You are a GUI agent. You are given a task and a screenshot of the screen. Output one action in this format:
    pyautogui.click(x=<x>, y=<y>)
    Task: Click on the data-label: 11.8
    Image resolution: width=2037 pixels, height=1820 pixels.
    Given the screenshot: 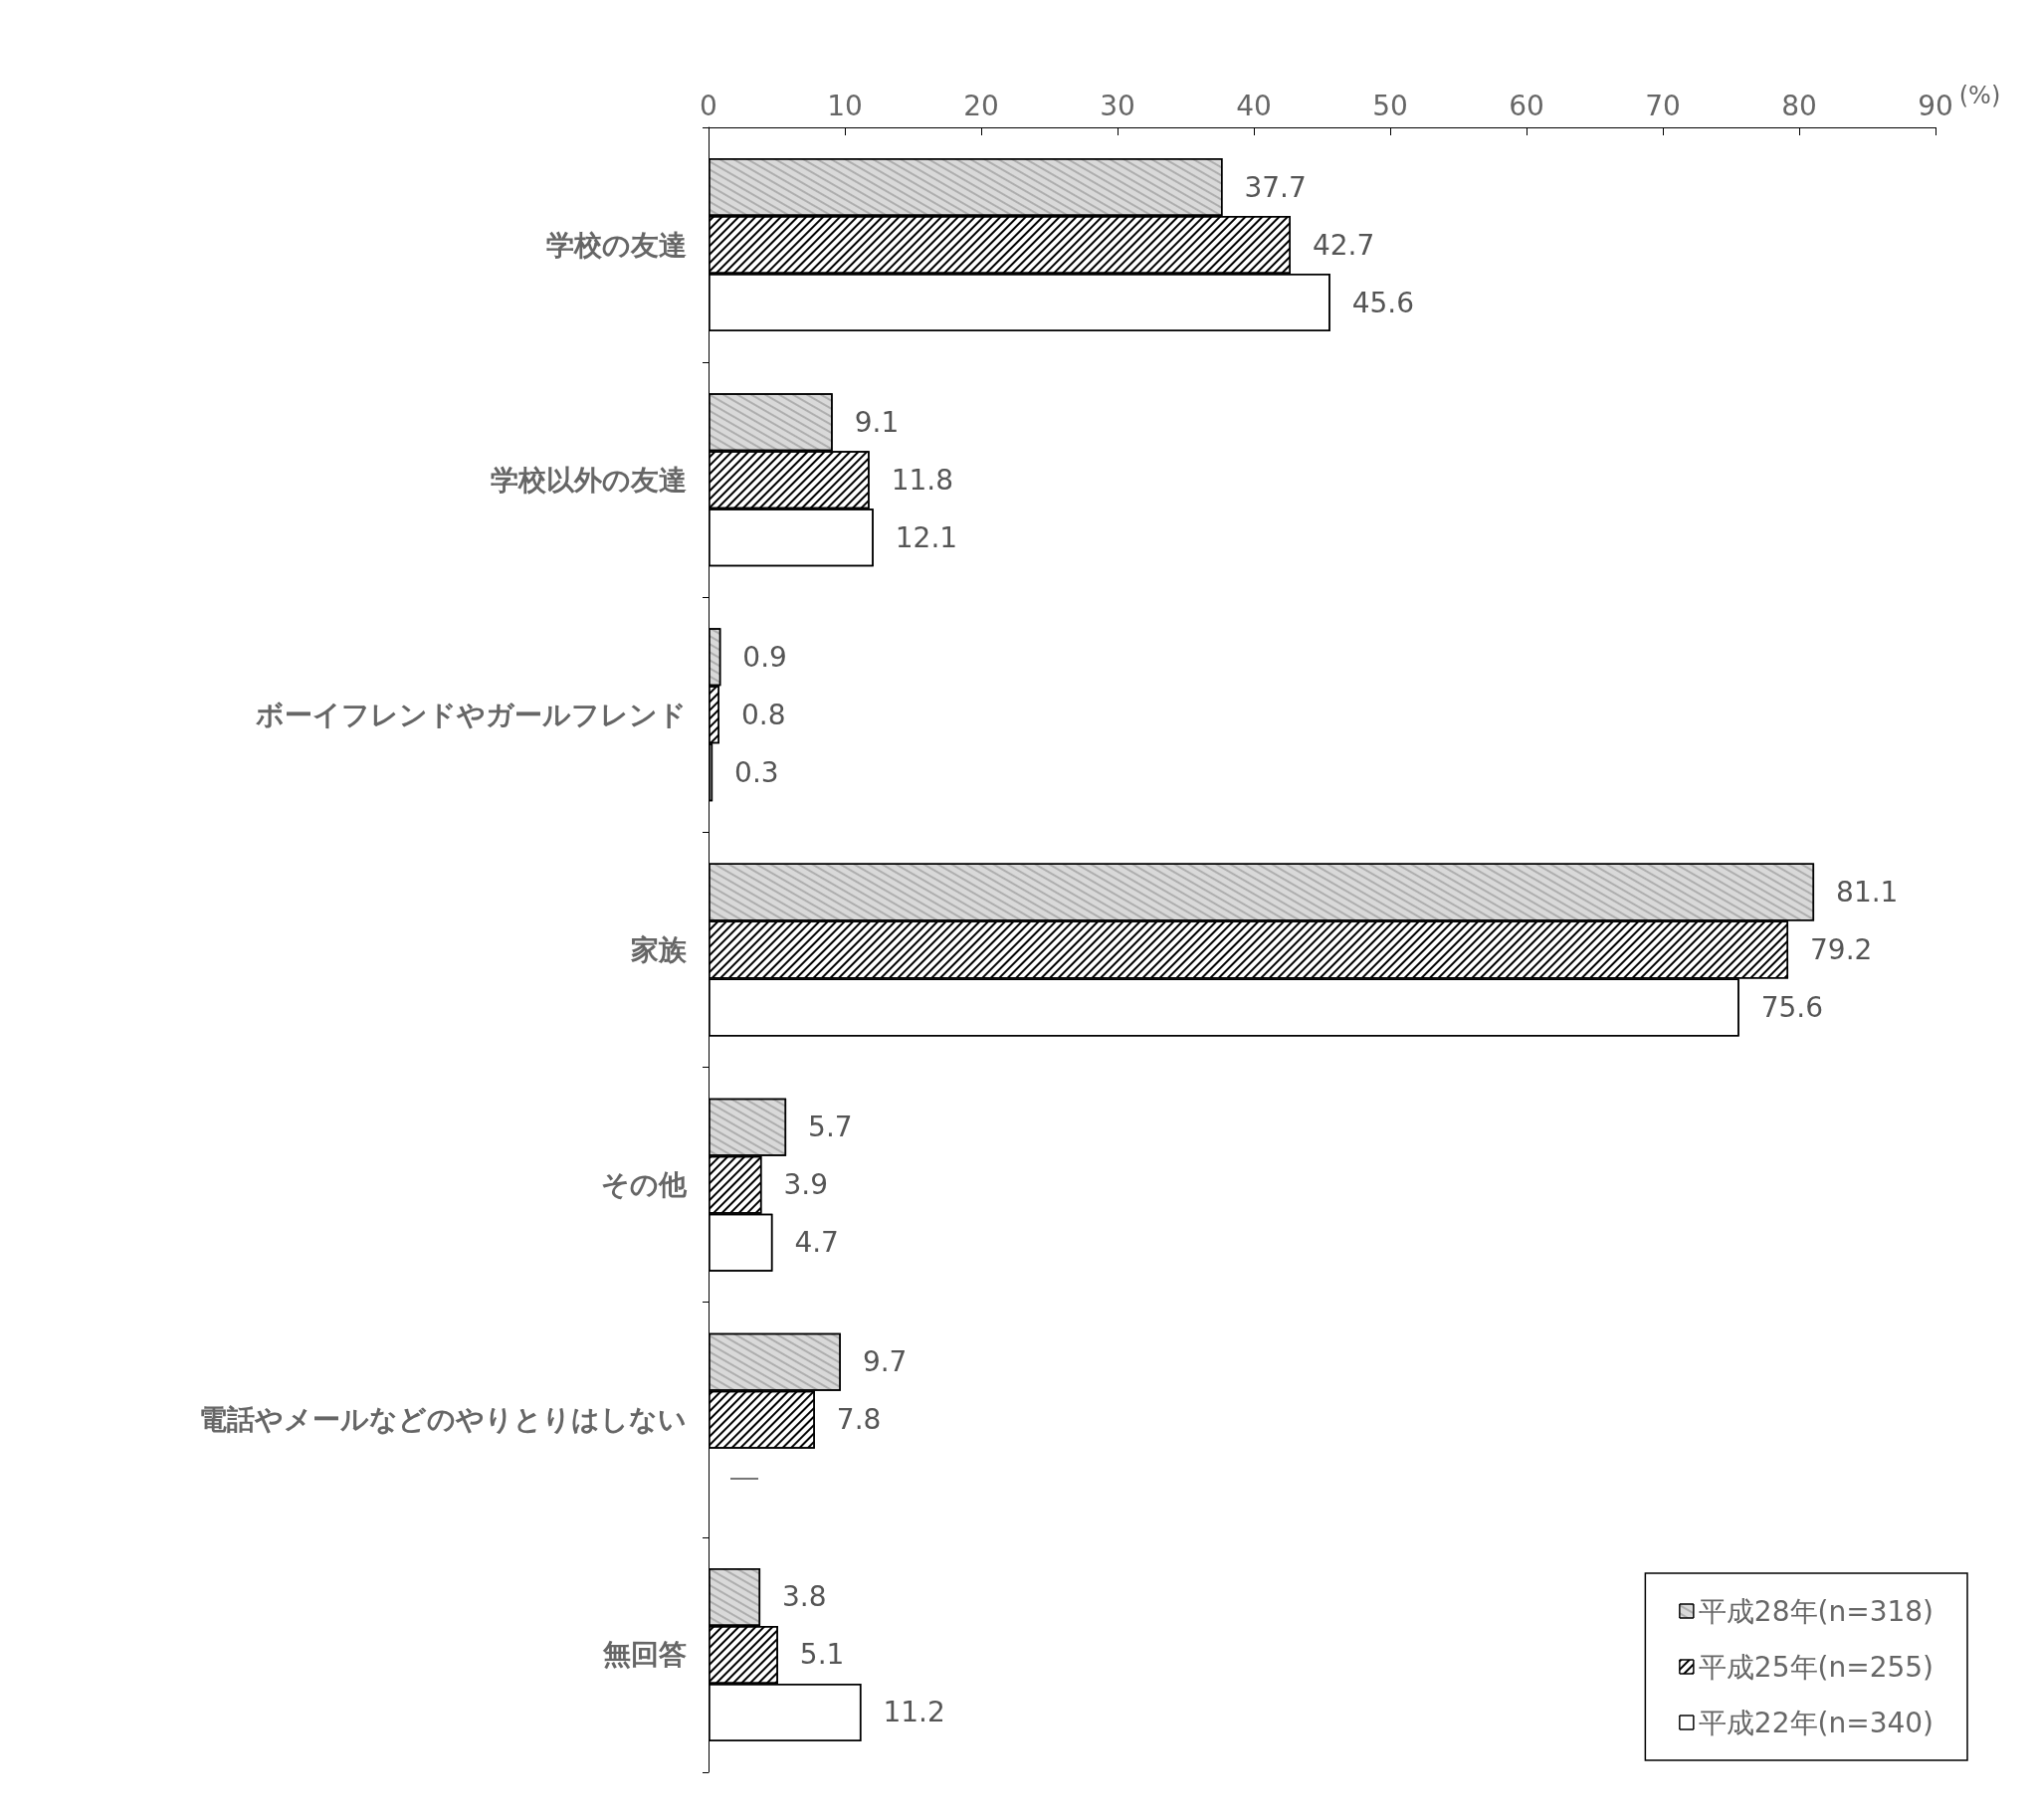 What is the action you would take?
    pyautogui.click(x=922, y=480)
    